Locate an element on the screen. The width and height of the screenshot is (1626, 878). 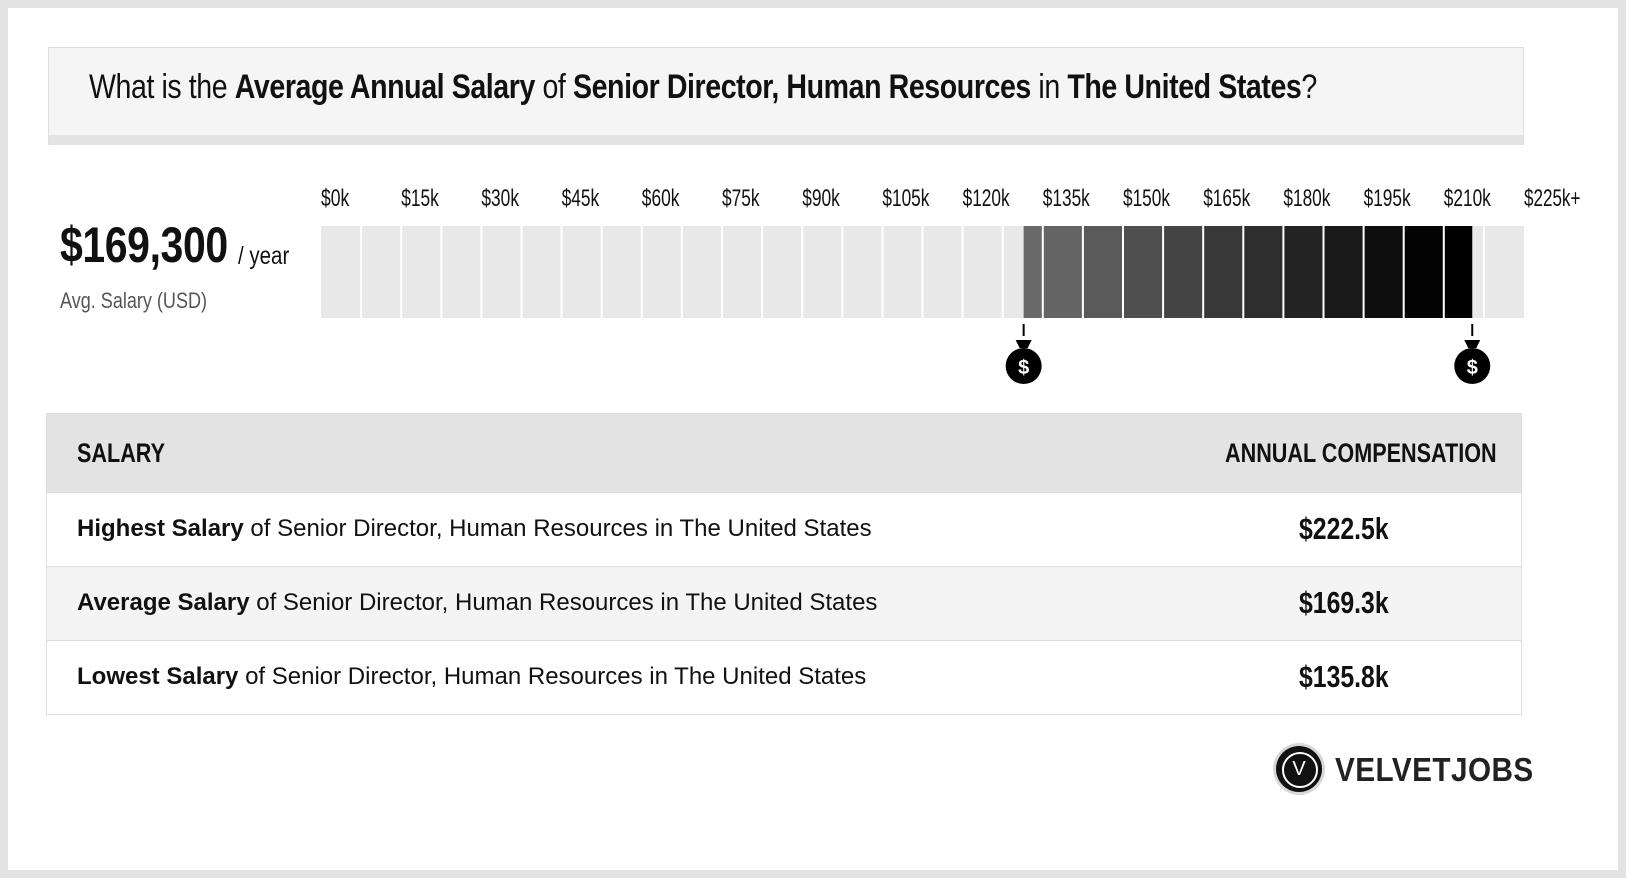
tick-label: $45k is located at coordinates (581, 198).